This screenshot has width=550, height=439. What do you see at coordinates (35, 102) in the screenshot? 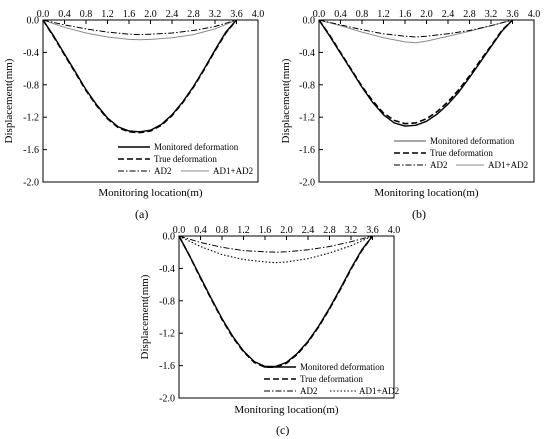
I see `y-ticks: 0.0 -0.4 -0.8 -1.2 -1.6 -2.0` at bounding box center [35, 102].